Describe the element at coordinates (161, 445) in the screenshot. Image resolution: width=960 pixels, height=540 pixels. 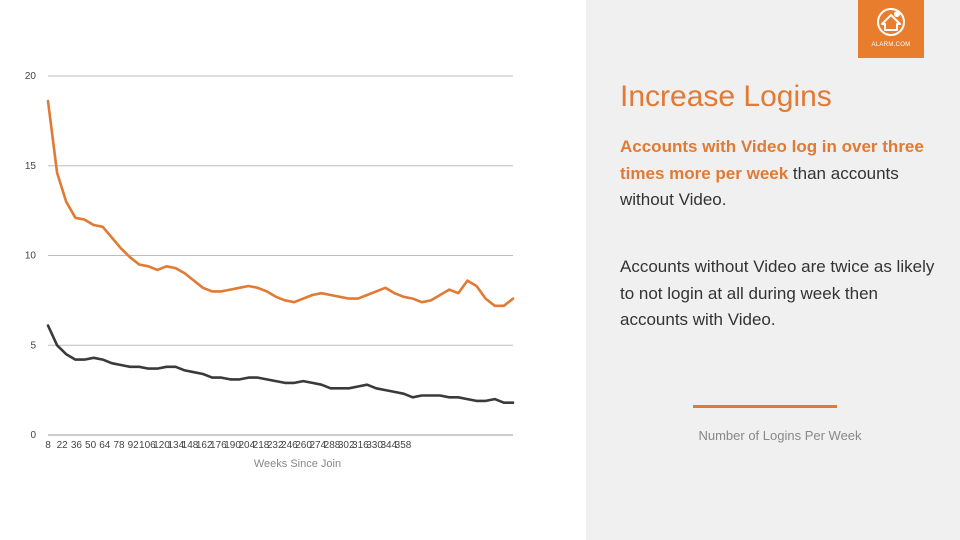
I see `x-tick-label: 120` at that location.